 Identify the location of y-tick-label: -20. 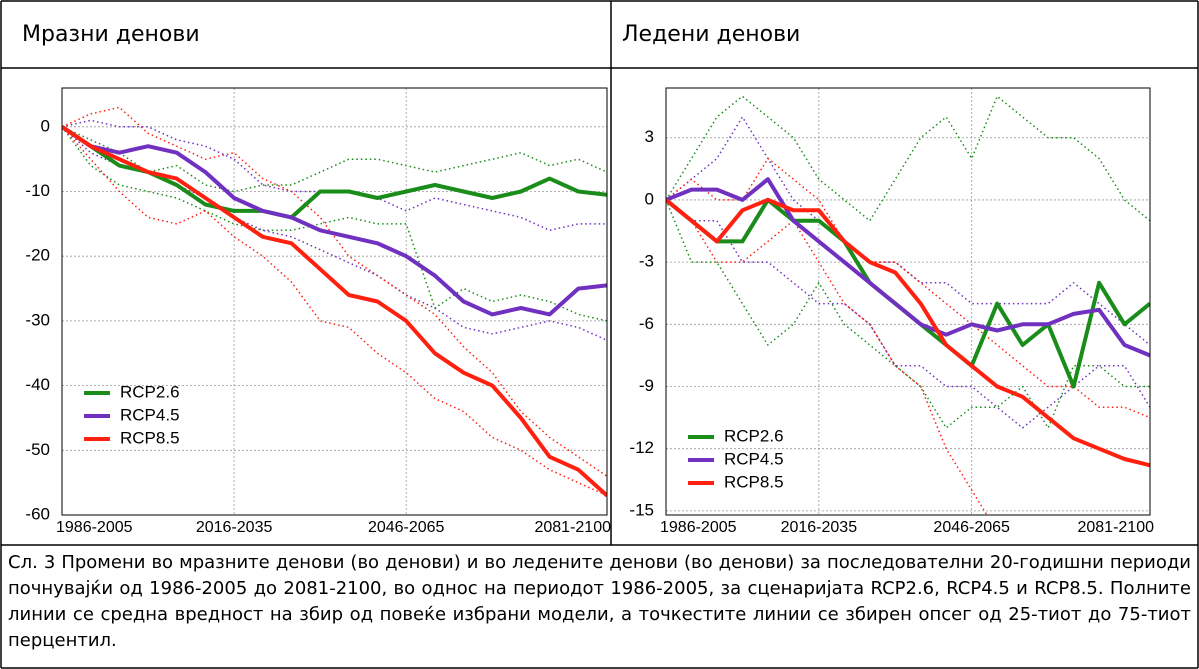
(37, 255).